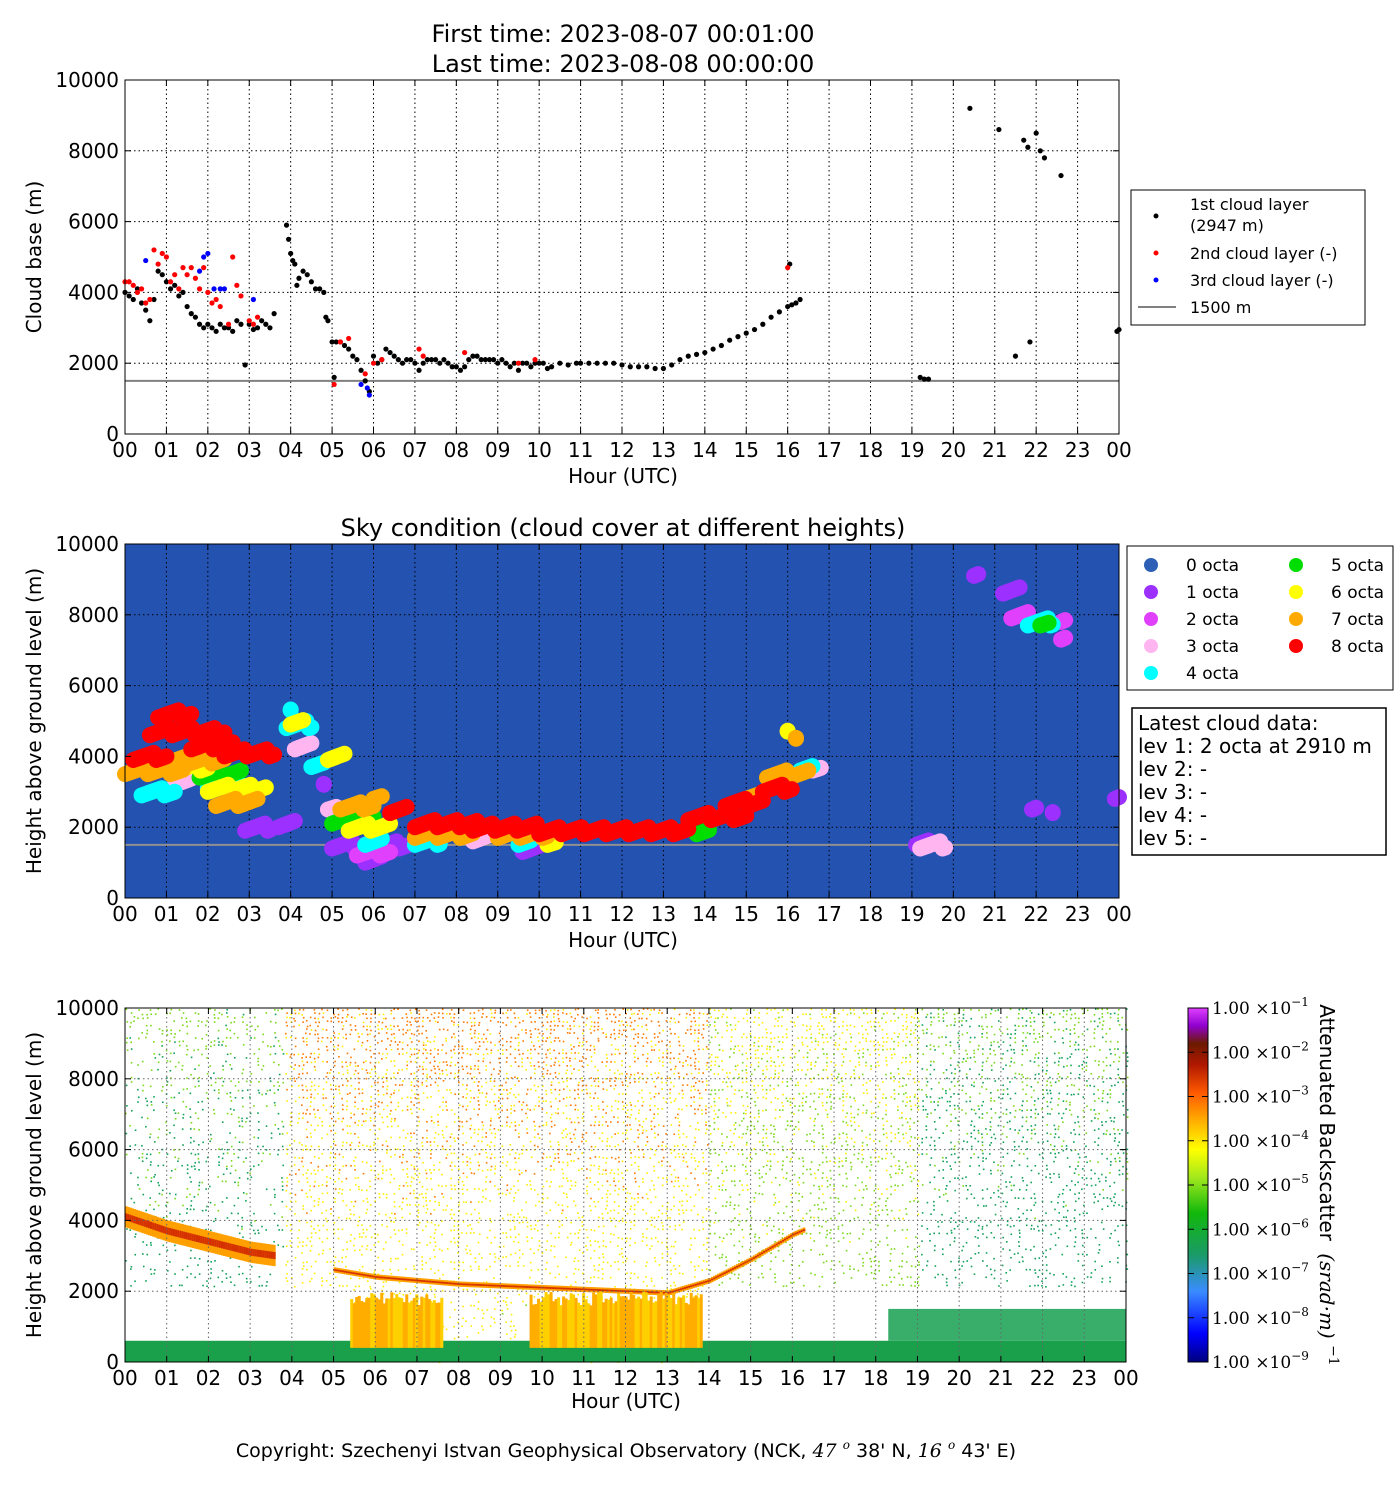 This screenshot has height=1500, width=1400. I want to click on latest-cloud-title: Latest cloud data:, so click(1228, 723).